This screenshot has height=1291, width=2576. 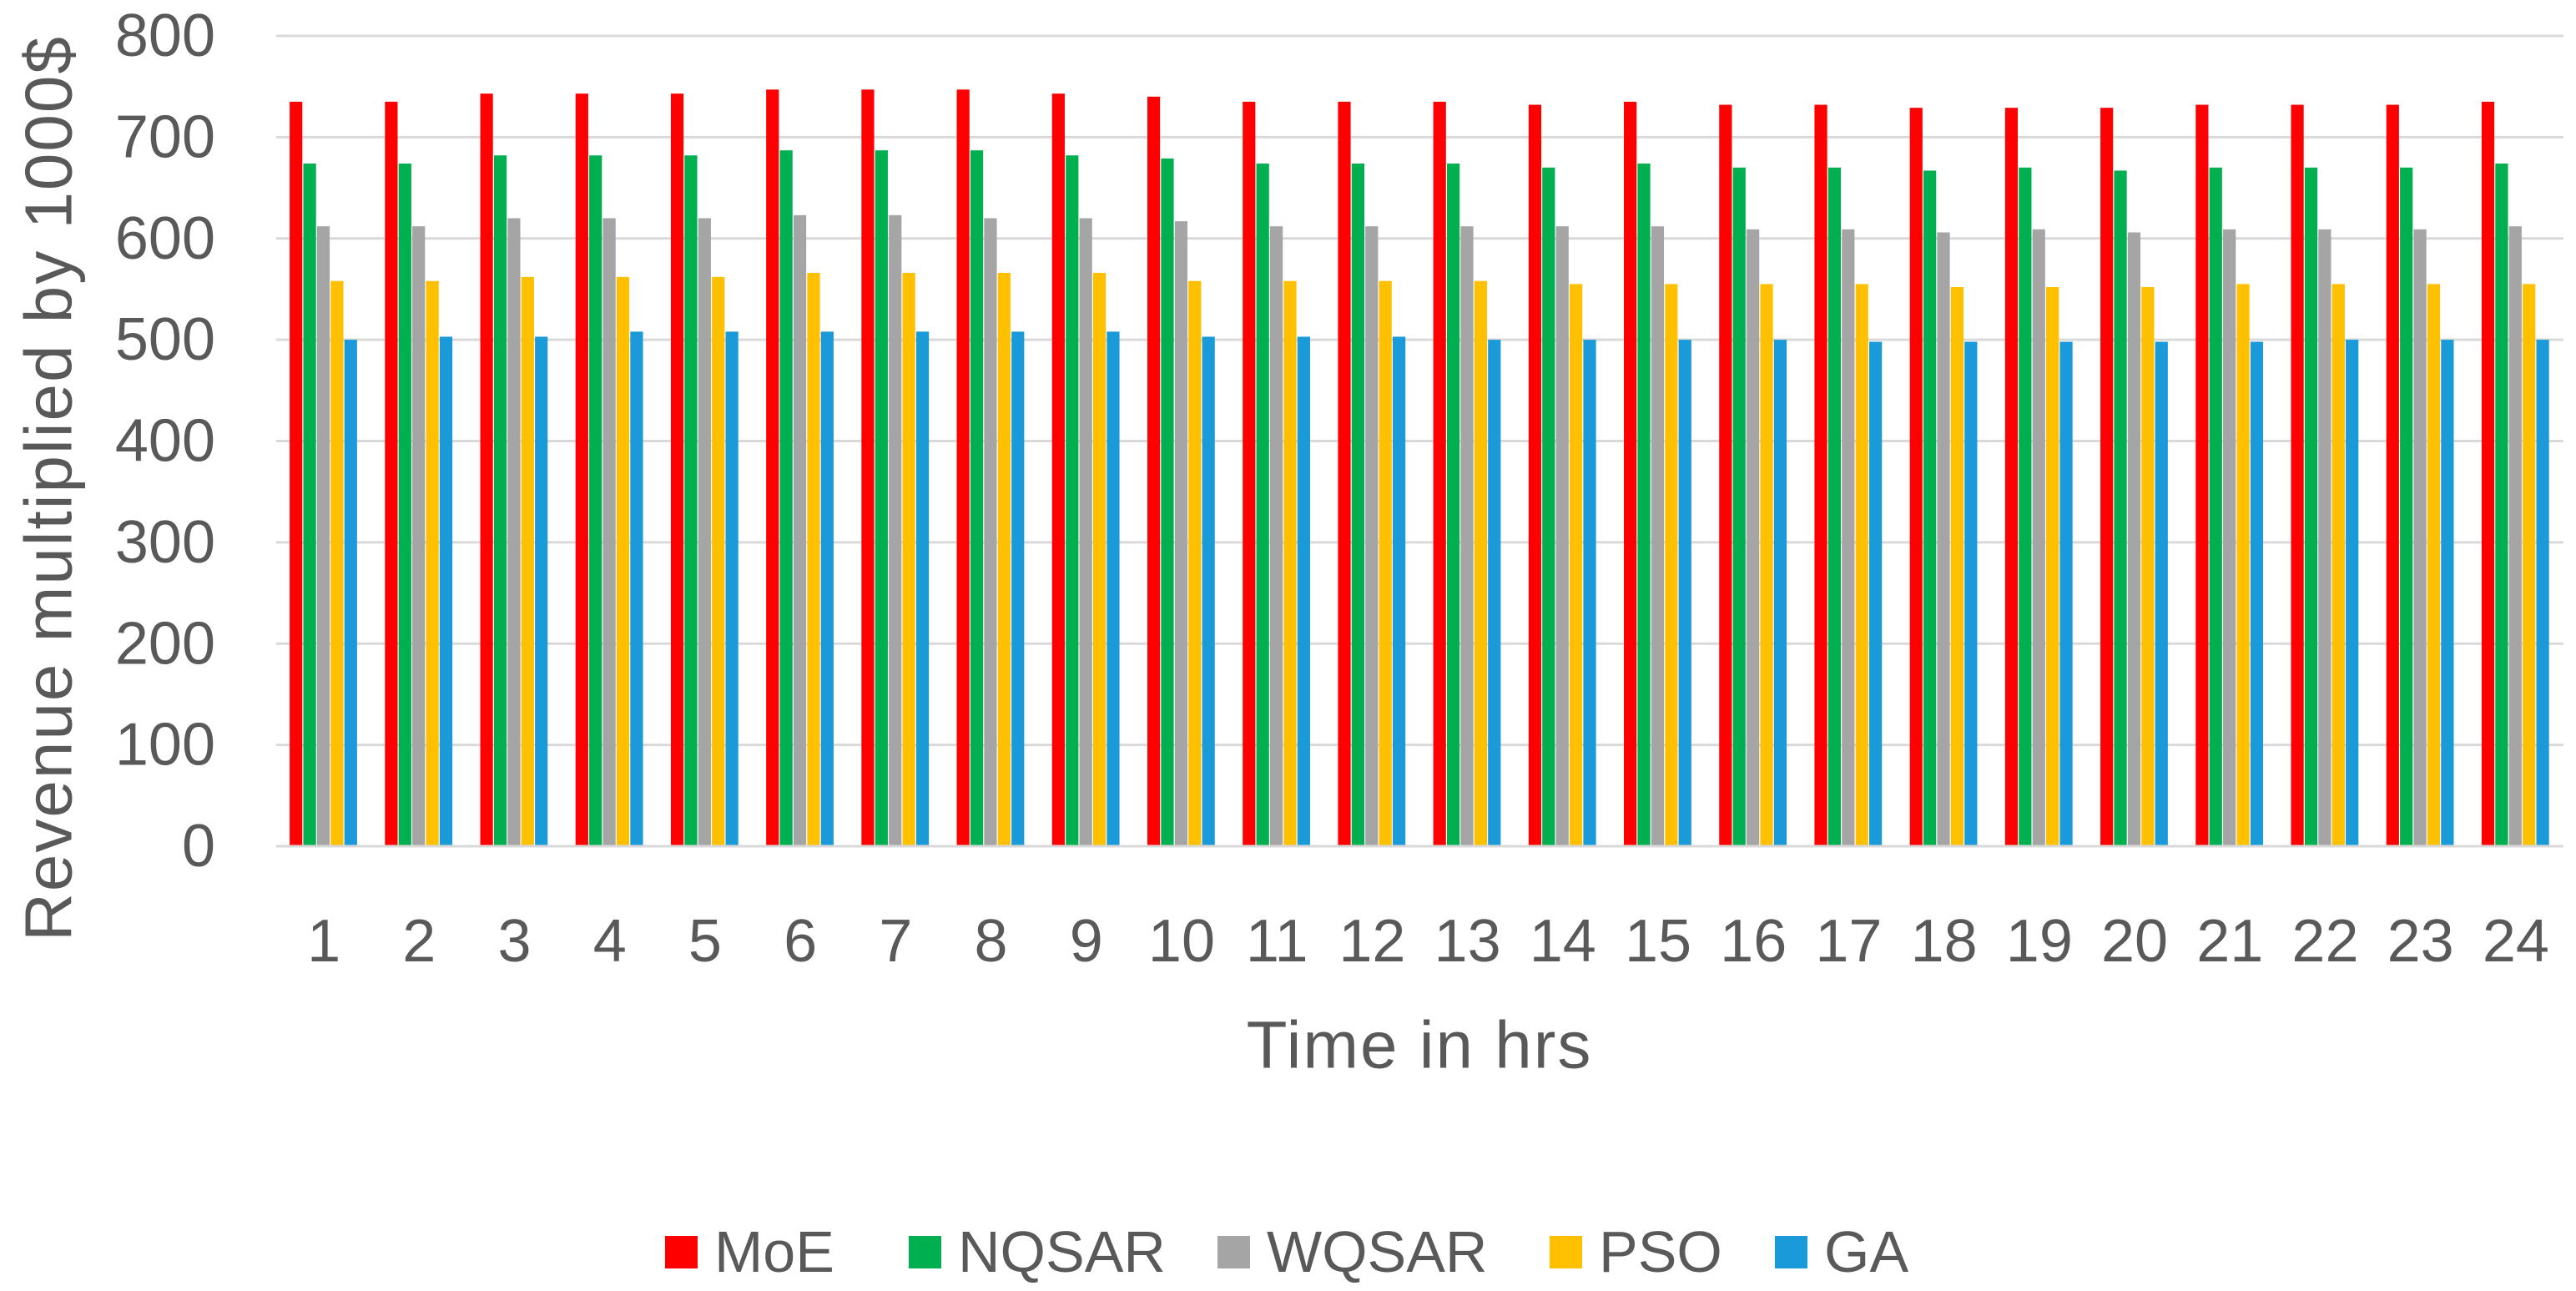 I want to click on legend-label-ga: GA, so click(x=1866, y=1251).